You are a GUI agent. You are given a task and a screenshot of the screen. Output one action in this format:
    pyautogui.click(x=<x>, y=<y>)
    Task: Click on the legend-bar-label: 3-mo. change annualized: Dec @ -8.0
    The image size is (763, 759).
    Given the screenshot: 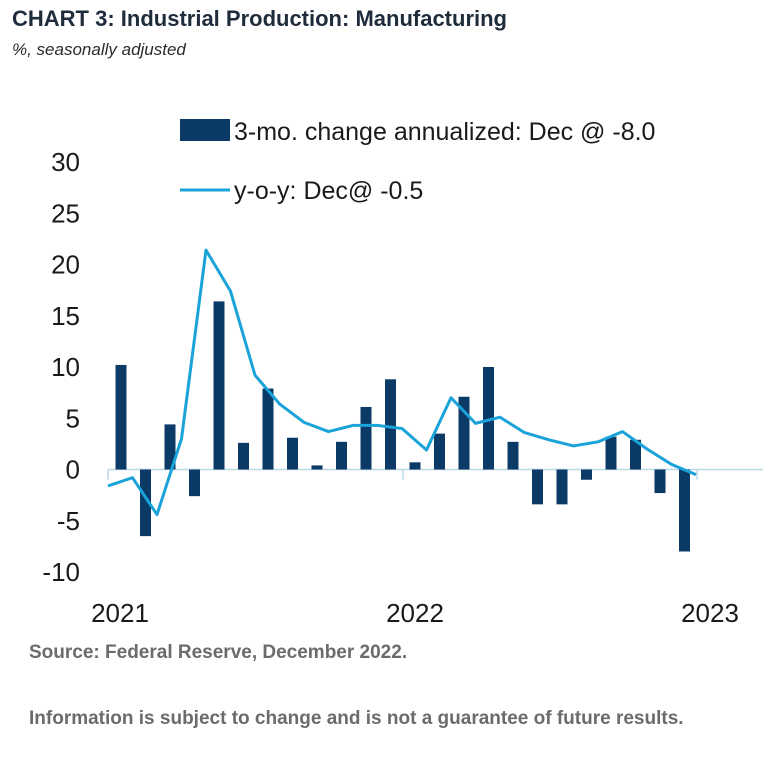 What is the action you would take?
    pyautogui.click(x=444, y=132)
    